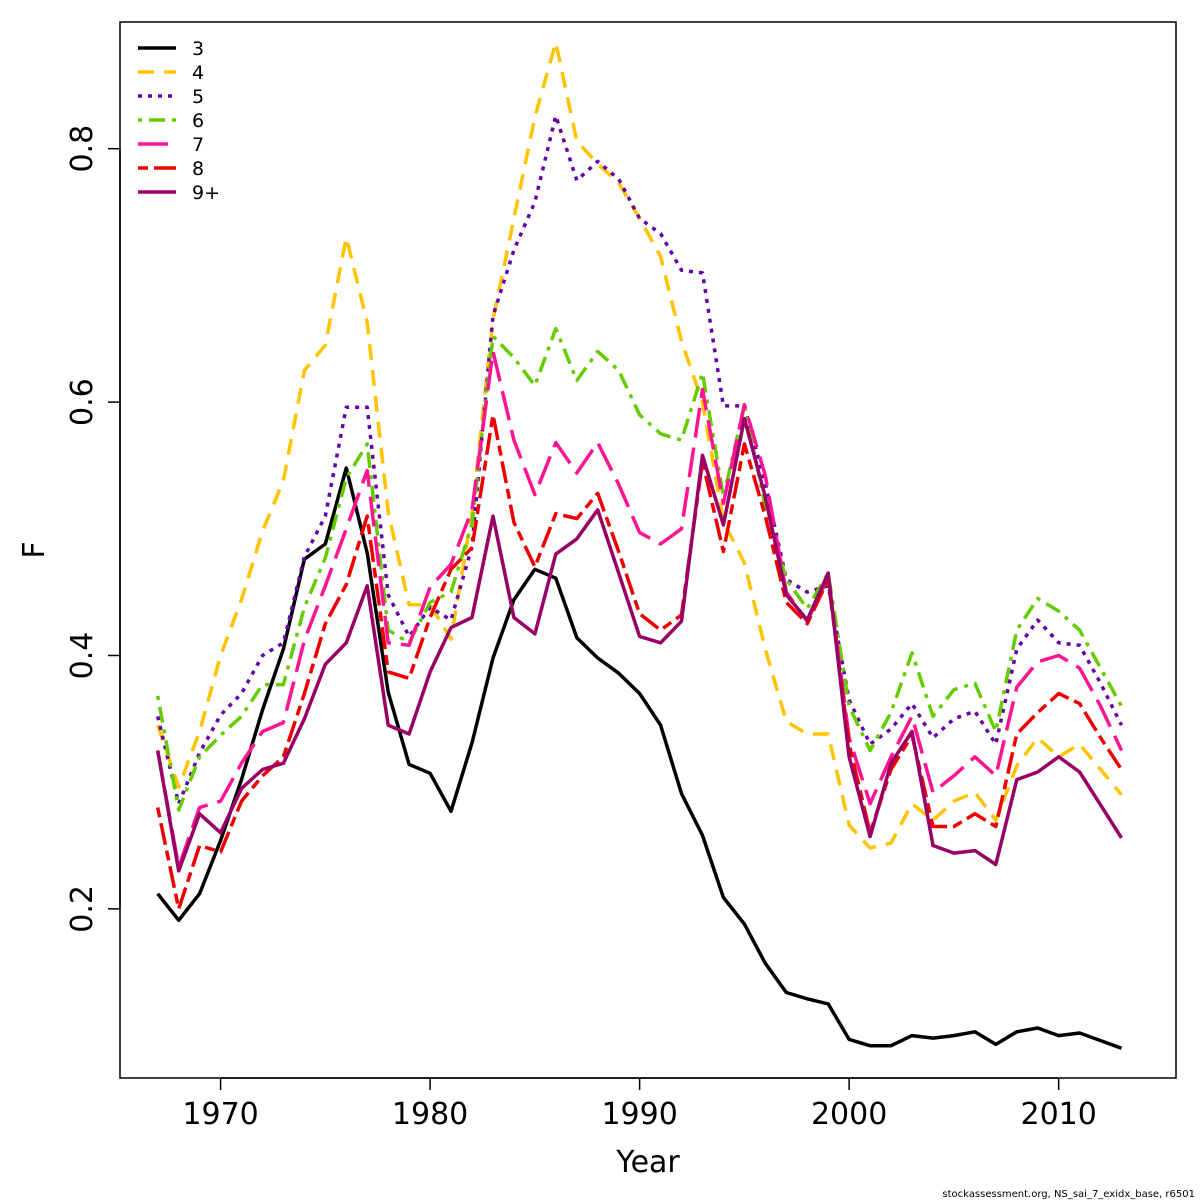 This screenshot has width=1200, height=1200. Describe the element at coordinates (647, 1162) in the screenshot. I see `x-axis-title: Year` at that location.